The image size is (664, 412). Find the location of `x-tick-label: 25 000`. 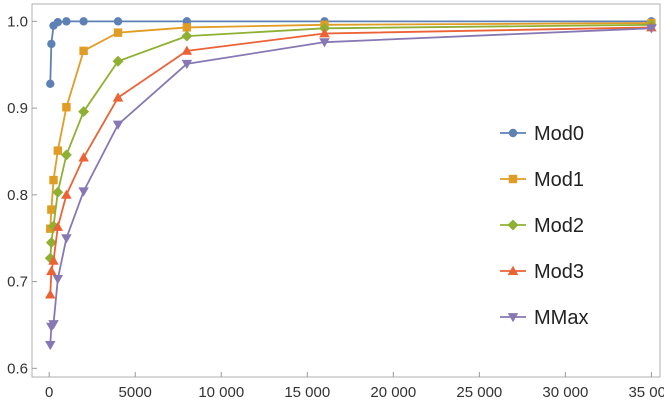

x-tick-label: 25 000 is located at coordinates (479, 392).